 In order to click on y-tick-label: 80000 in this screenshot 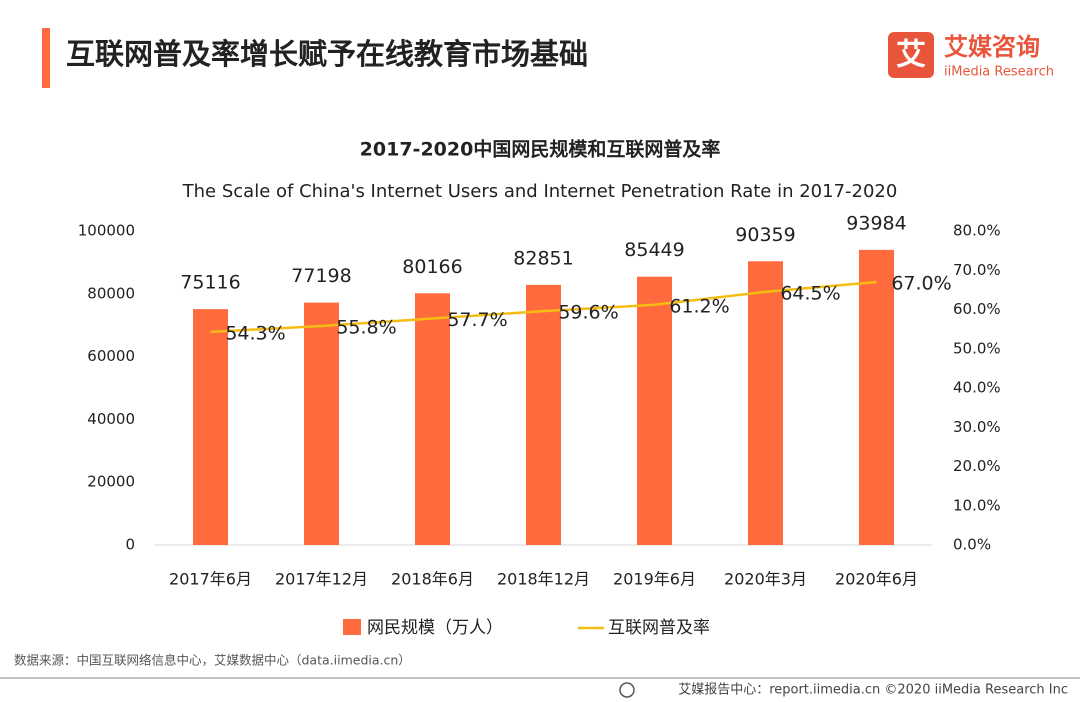, I will do `click(111, 293)`.